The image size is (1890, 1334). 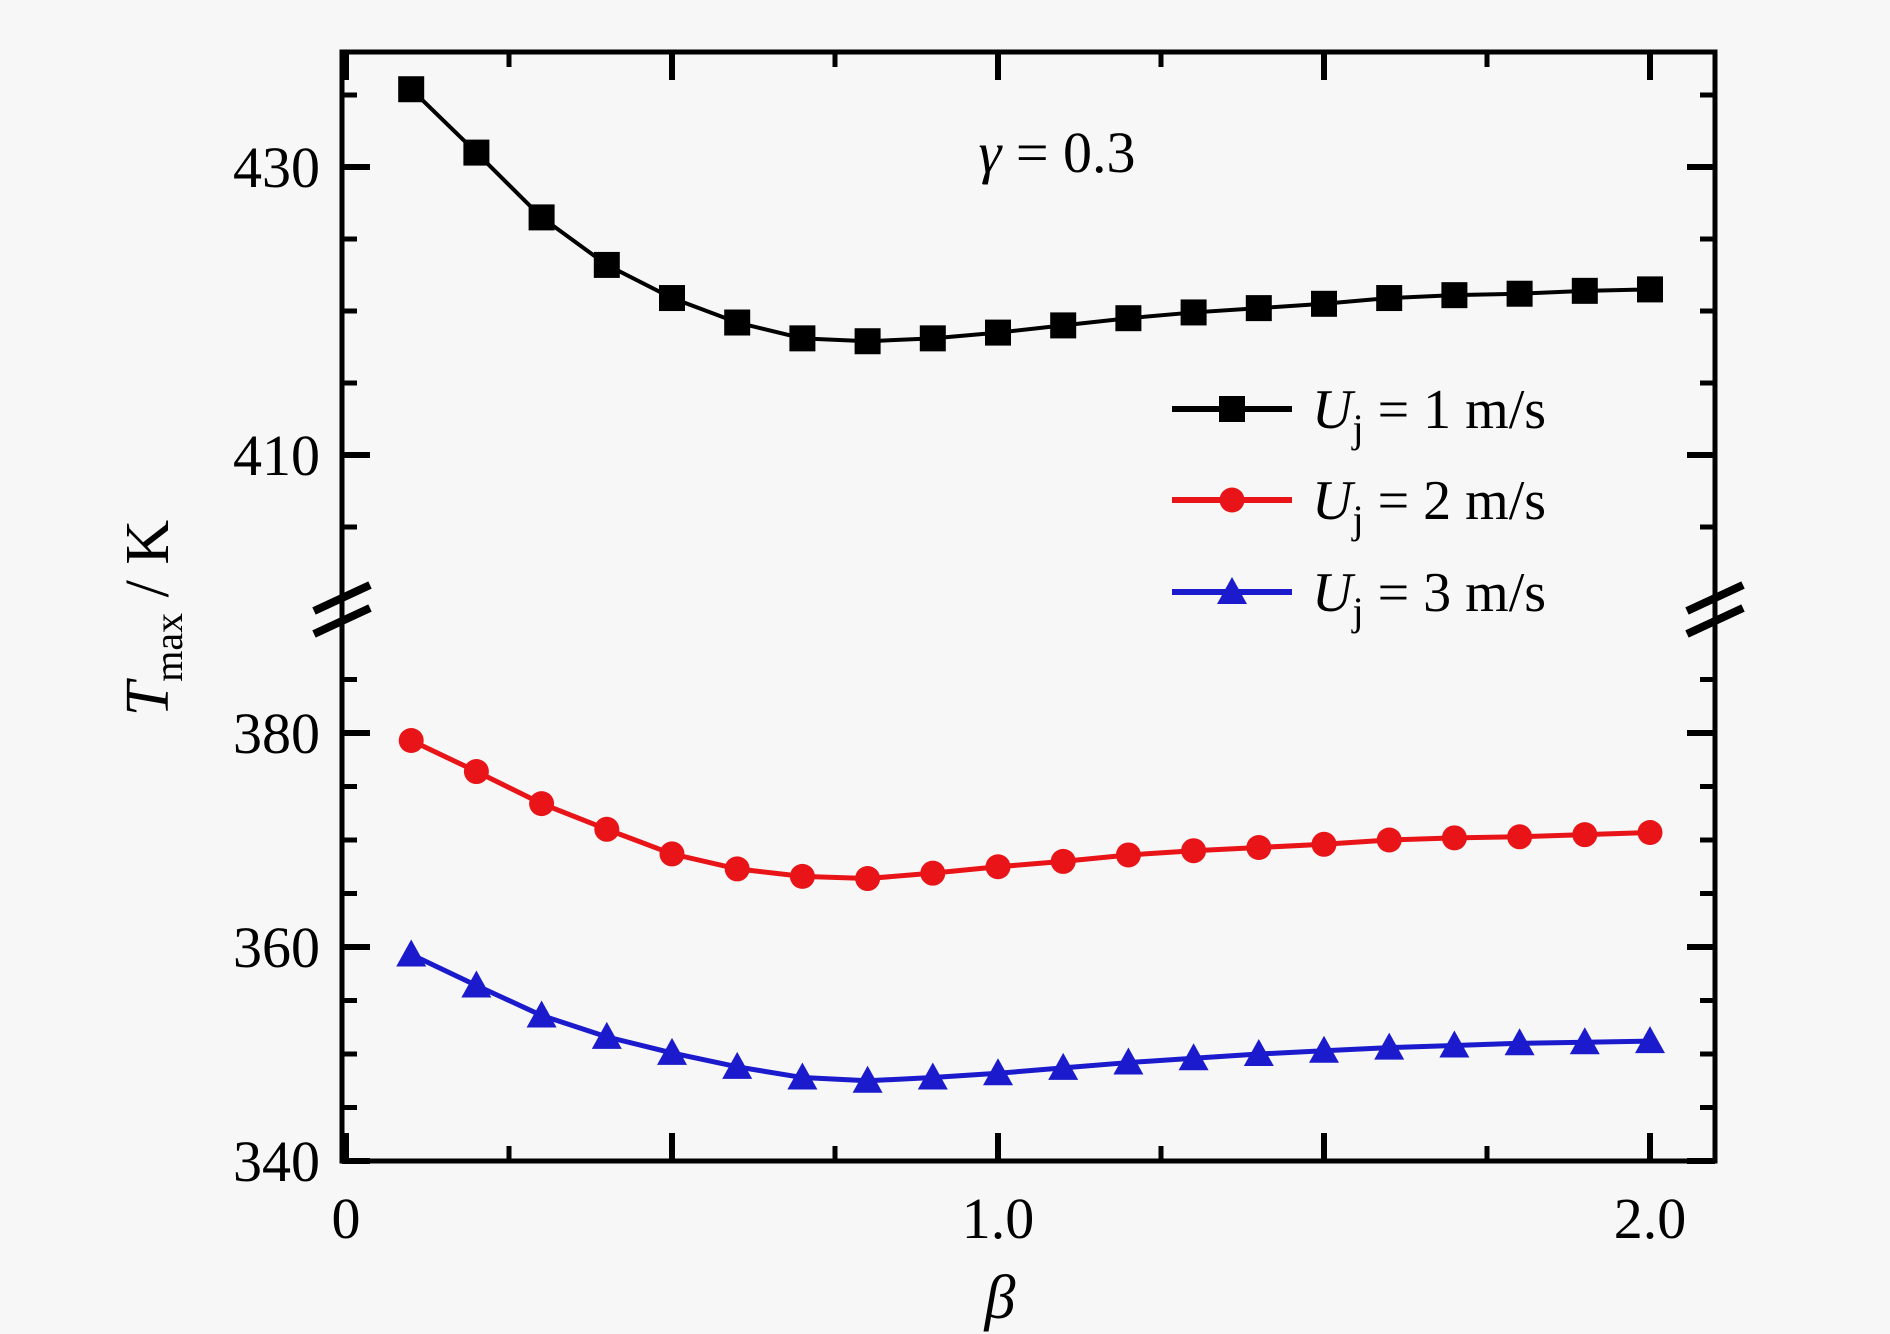 I want to click on y-tick-label: 410, so click(x=276, y=455).